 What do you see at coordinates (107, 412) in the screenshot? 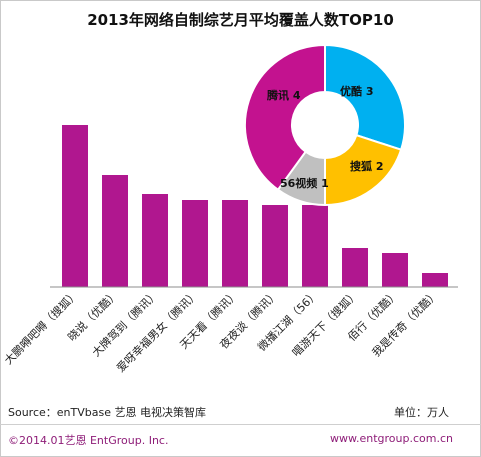
I see `source-note: Source：enTVbase 艺恩 电视决策智库` at bounding box center [107, 412].